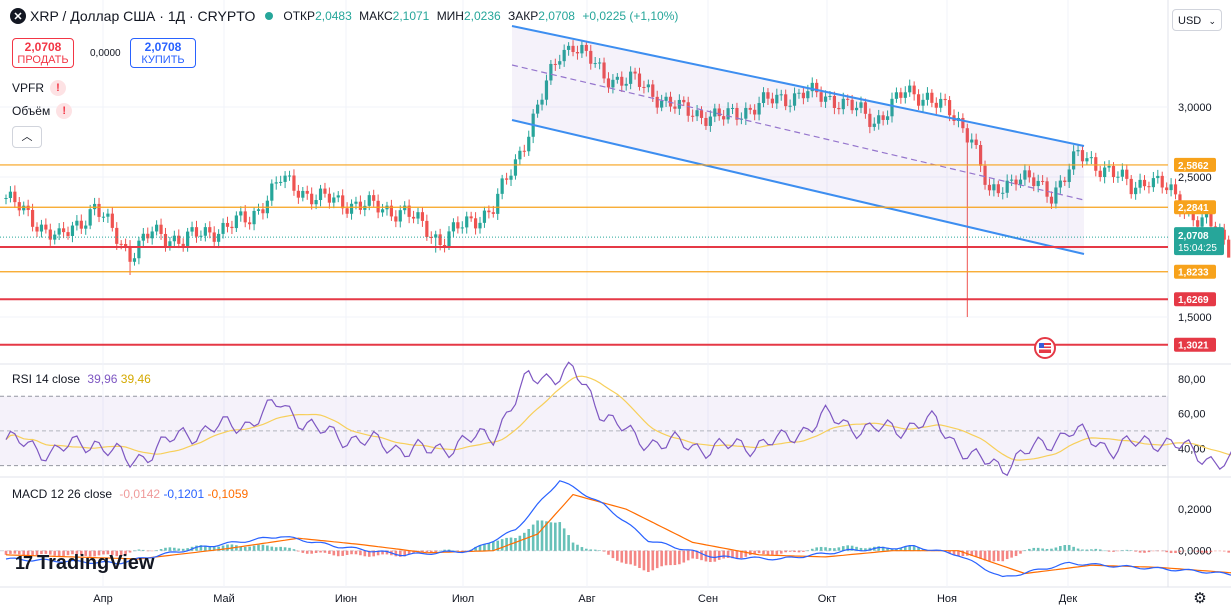 The height and width of the screenshot is (613, 1231). Describe the element at coordinates (227, 494) in the screenshot. I see `signal-value: -0,1059` at that location.